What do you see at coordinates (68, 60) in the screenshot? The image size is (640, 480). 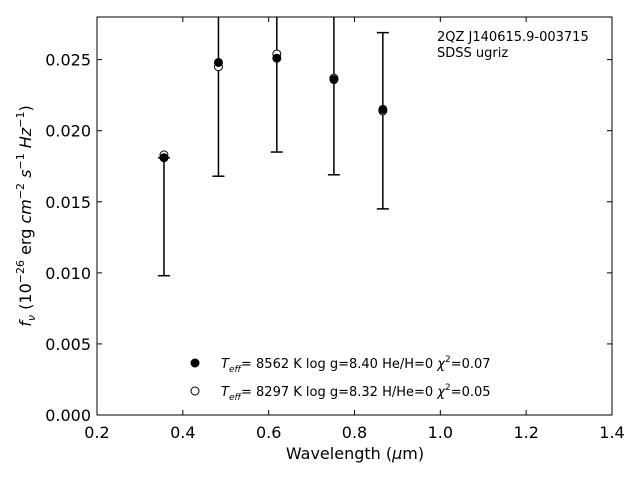 I see `y-tick-label: 0.025` at bounding box center [68, 60].